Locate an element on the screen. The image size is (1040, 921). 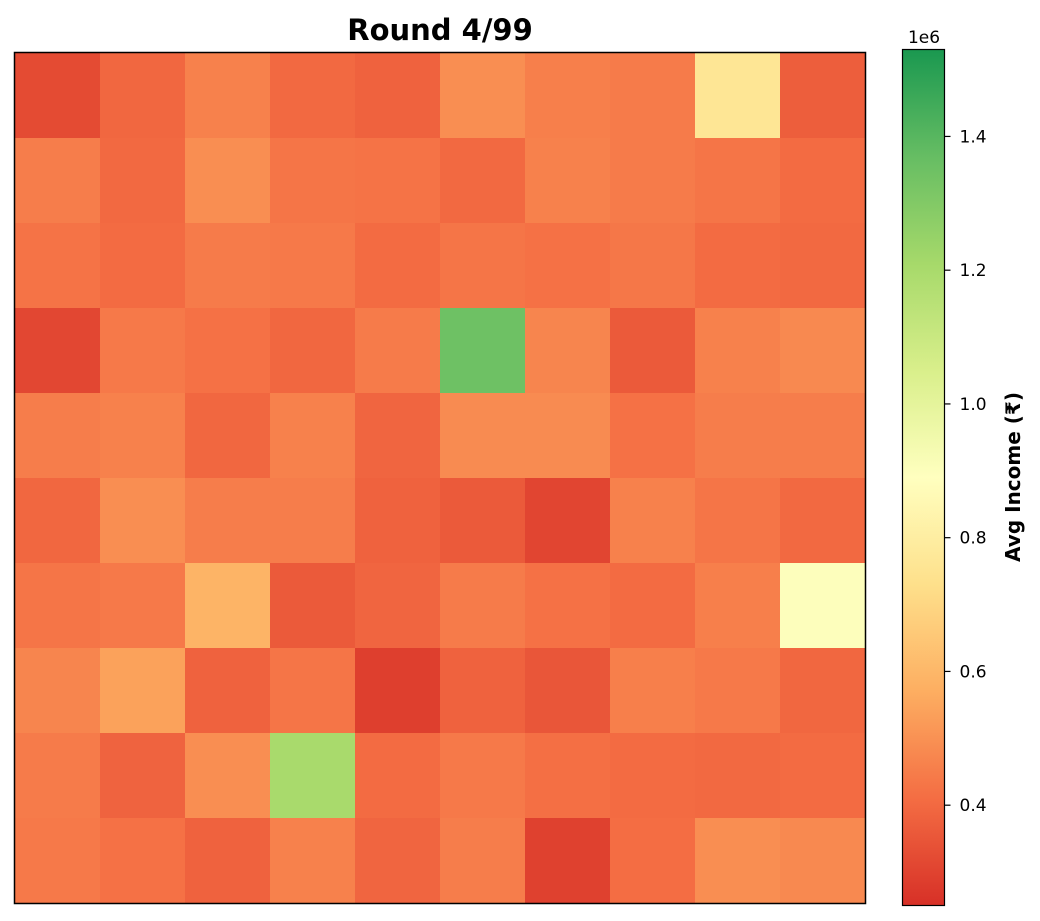
colorbar-tick-label: 0.6 is located at coordinates (973, 672).